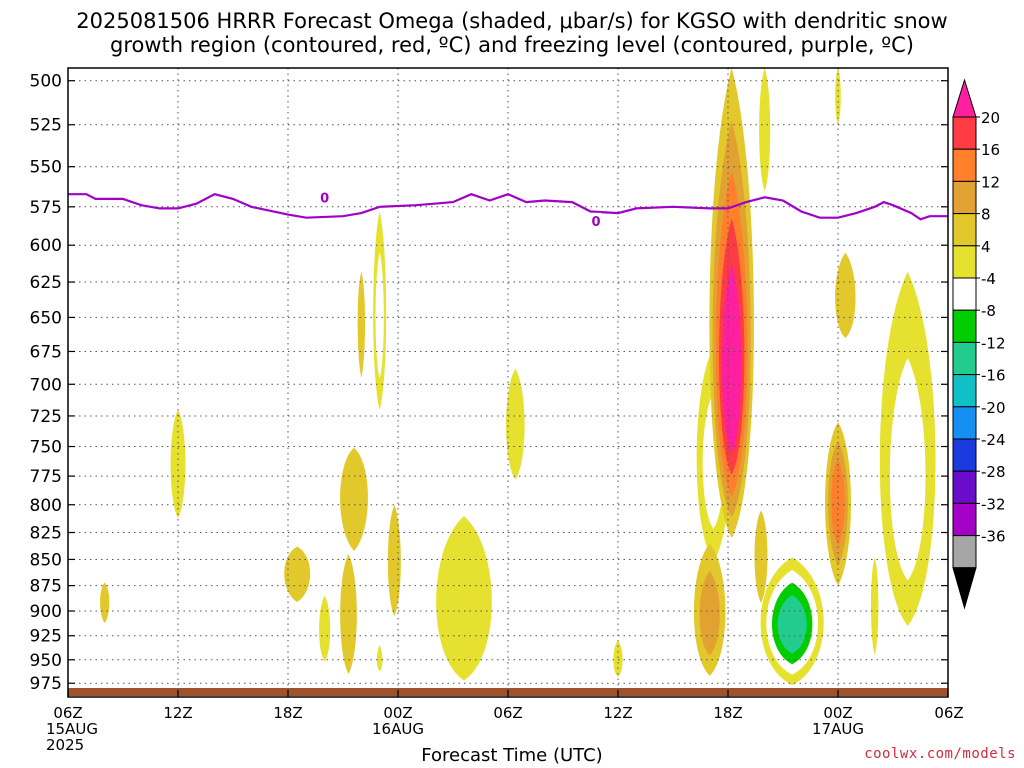 The width and height of the screenshot is (1024, 768). What do you see at coordinates (990, 182) in the screenshot?
I see `colorbar-label: 12` at bounding box center [990, 182].